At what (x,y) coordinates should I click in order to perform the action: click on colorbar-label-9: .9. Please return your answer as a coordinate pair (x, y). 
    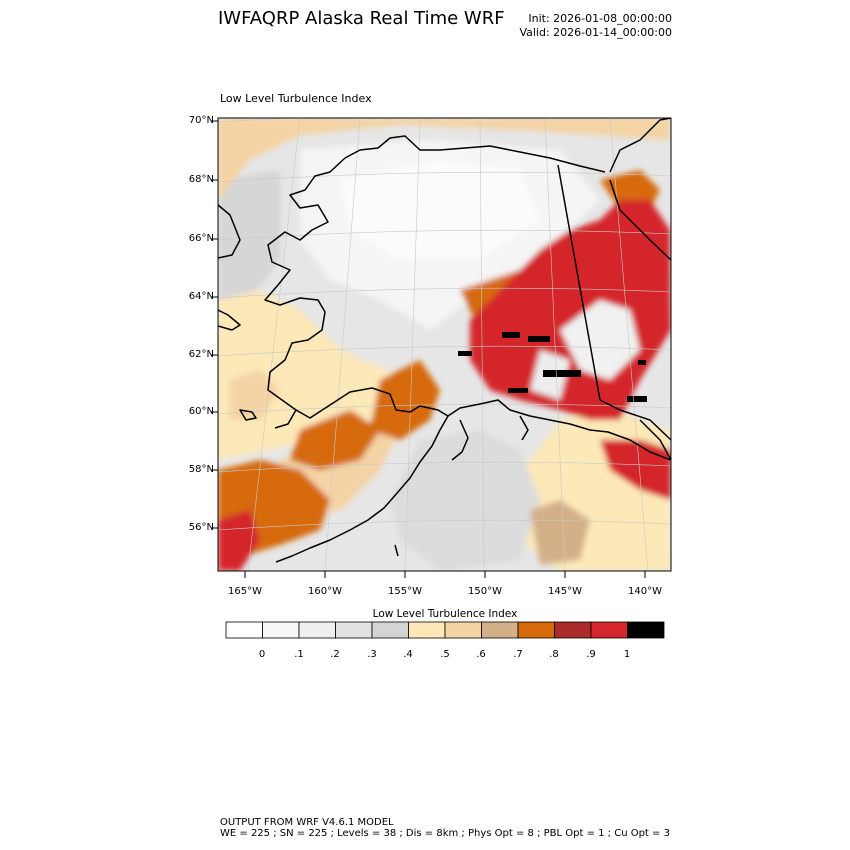
    Looking at the image, I should click on (591, 654).